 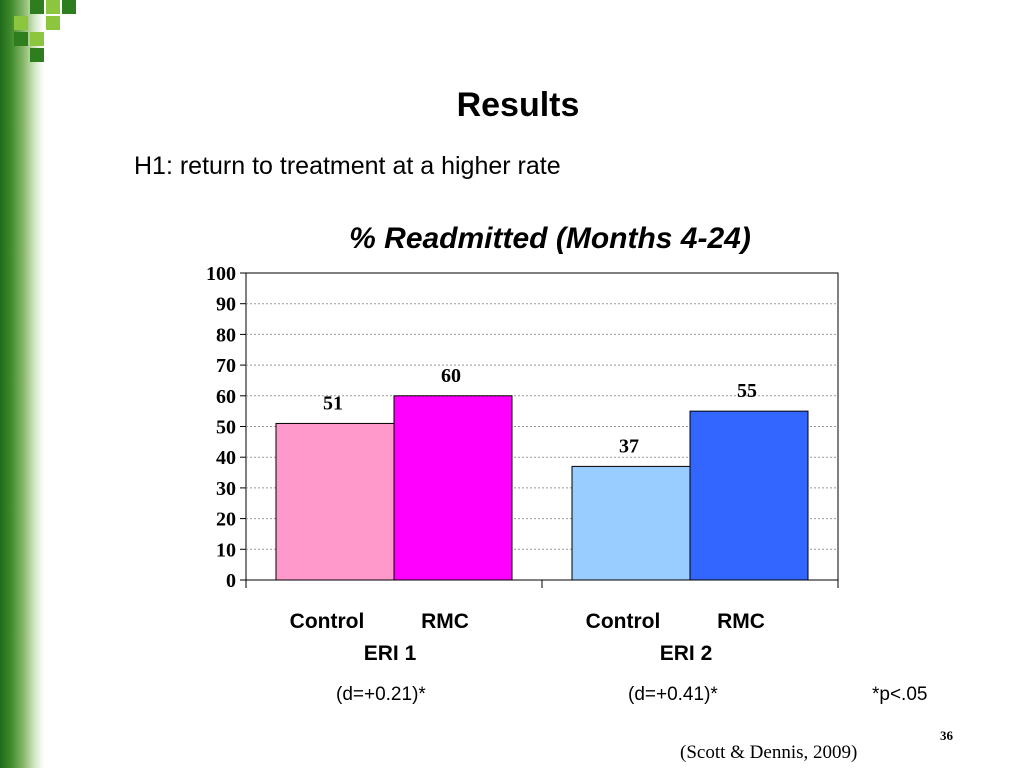 I want to click on data-label: 37, so click(x=629, y=446).